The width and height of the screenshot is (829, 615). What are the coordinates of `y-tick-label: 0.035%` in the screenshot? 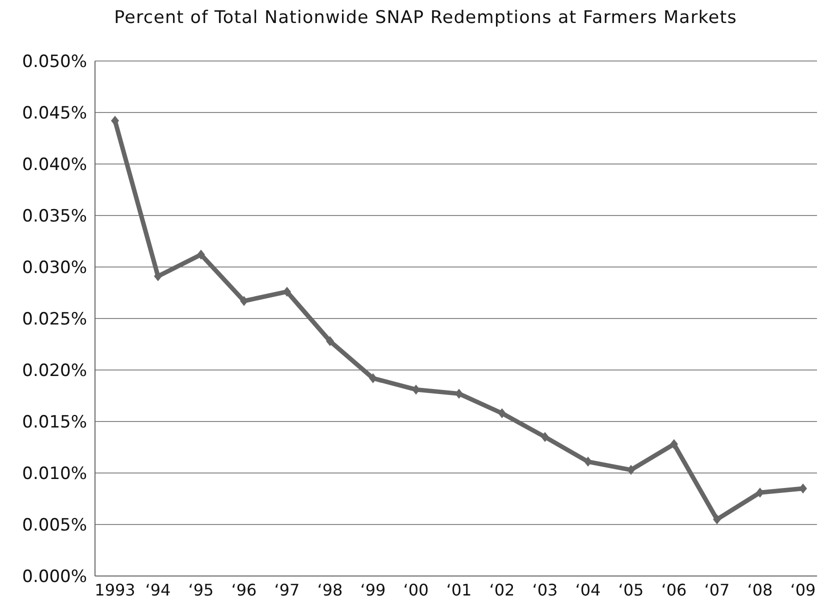 It's located at (54, 216).